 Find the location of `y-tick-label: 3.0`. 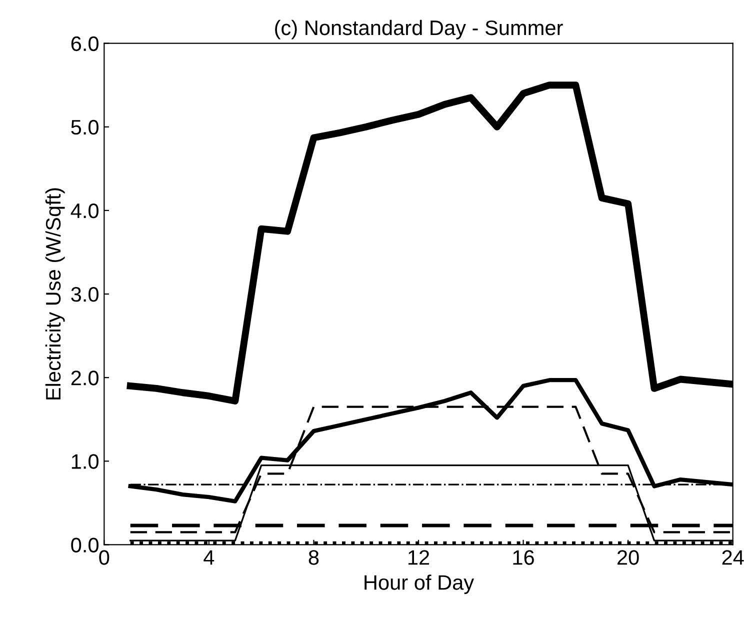

y-tick-label: 3.0 is located at coordinates (84, 294).